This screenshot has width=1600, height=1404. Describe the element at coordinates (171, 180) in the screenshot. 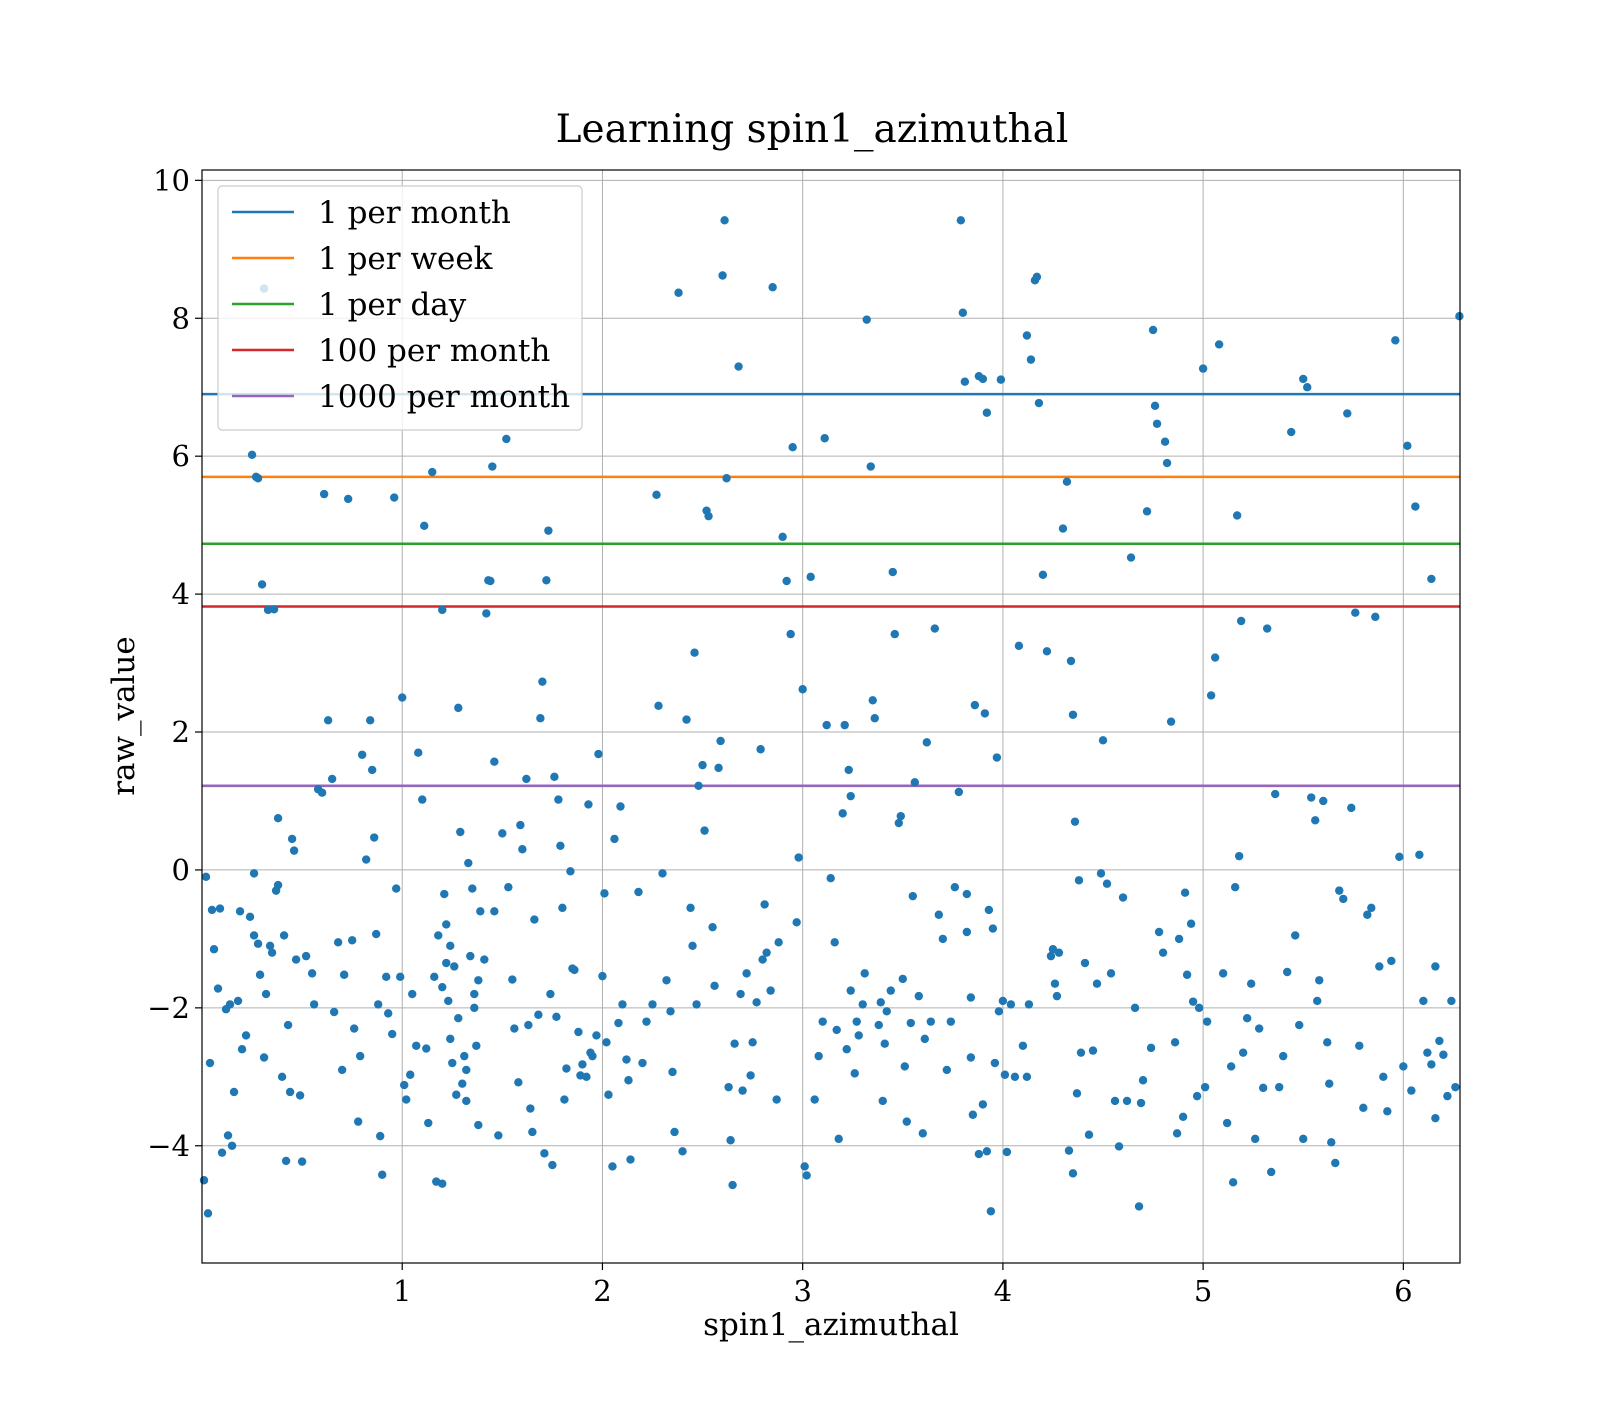

I see `y-tick-label: 10` at that location.